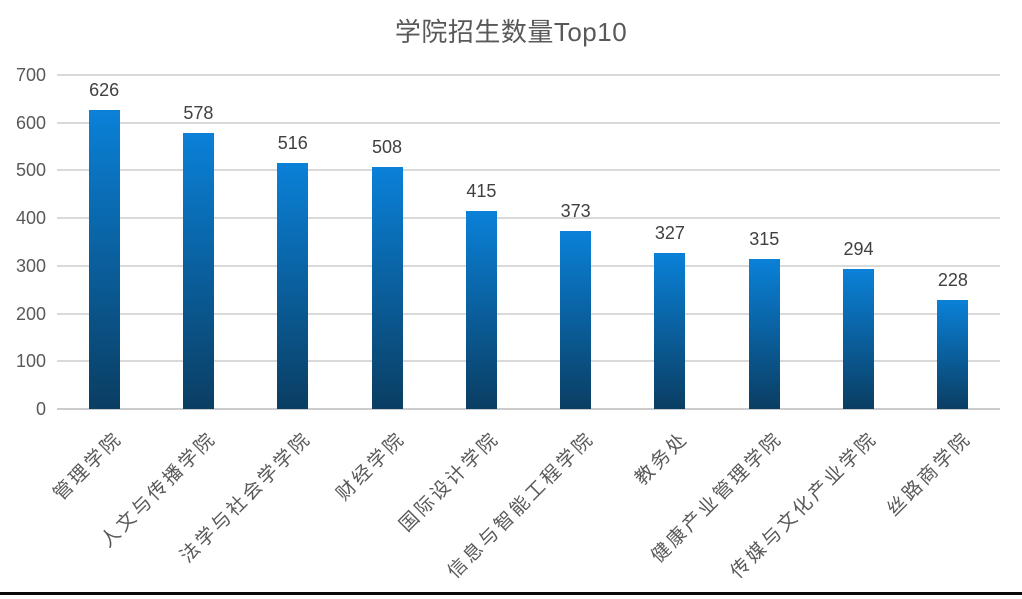  Describe the element at coordinates (30, 361) in the screenshot. I see `y-tick-label: 100` at that location.